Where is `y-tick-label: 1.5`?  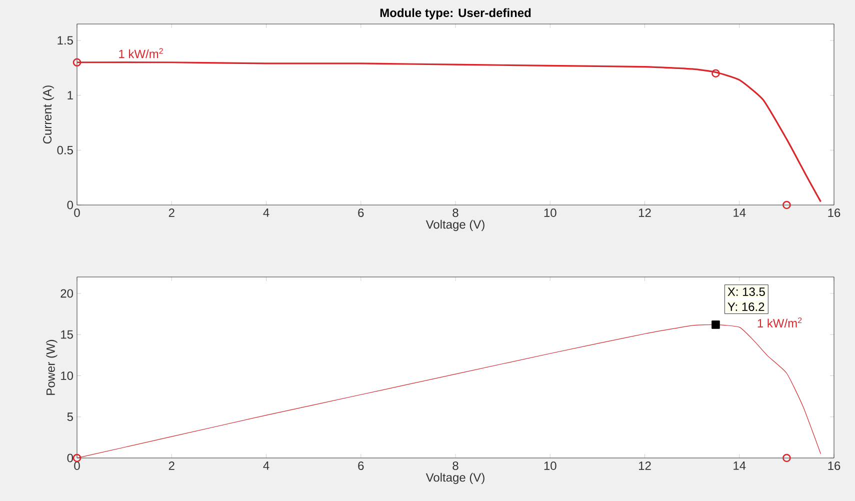 y-tick-label: 1.5 is located at coordinates (65, 40).